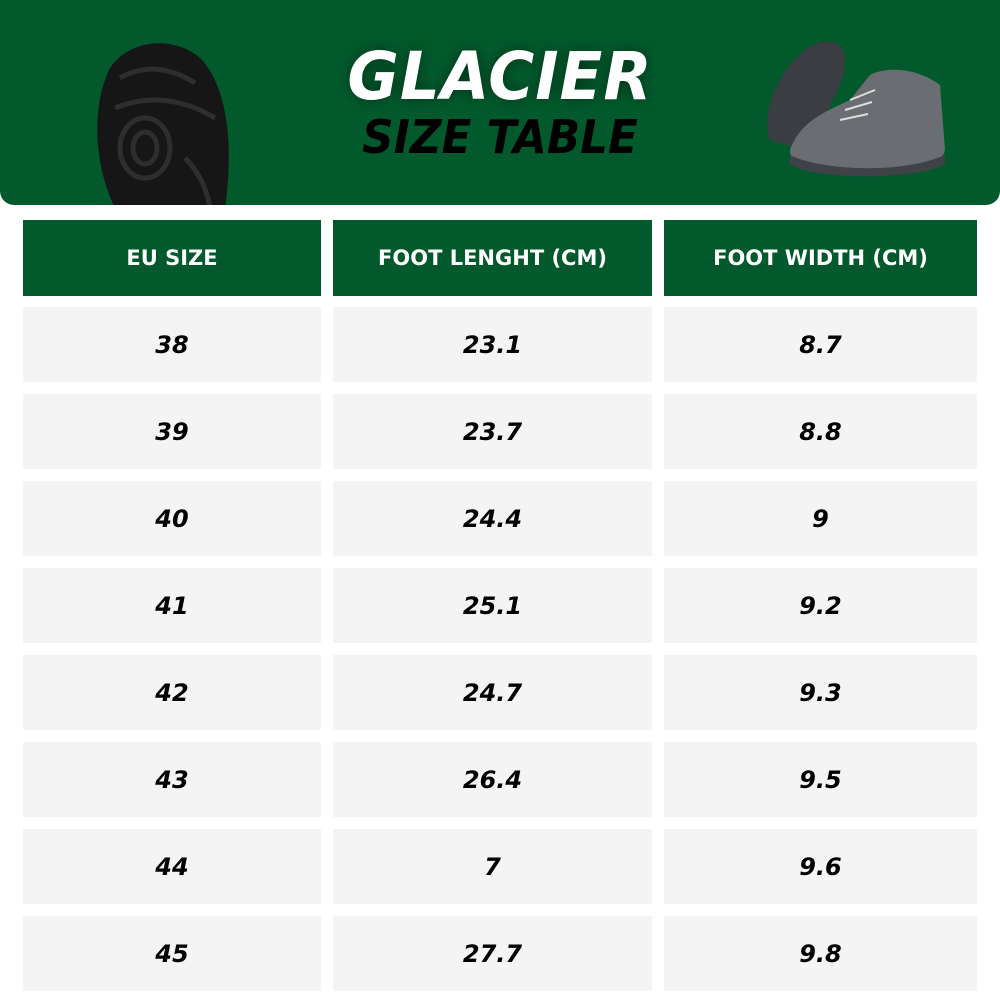 The width and height of the screenshot is (1000, 1000). I want to click on eu-size-cell: 39, so click(172, 431).